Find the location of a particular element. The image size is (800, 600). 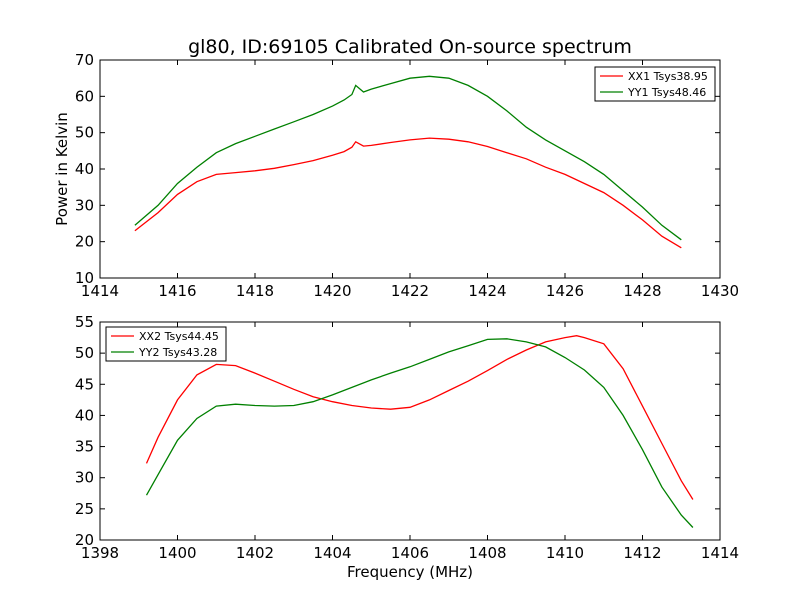

x-tick-label: 1416 is located at coordinates (177, 291).